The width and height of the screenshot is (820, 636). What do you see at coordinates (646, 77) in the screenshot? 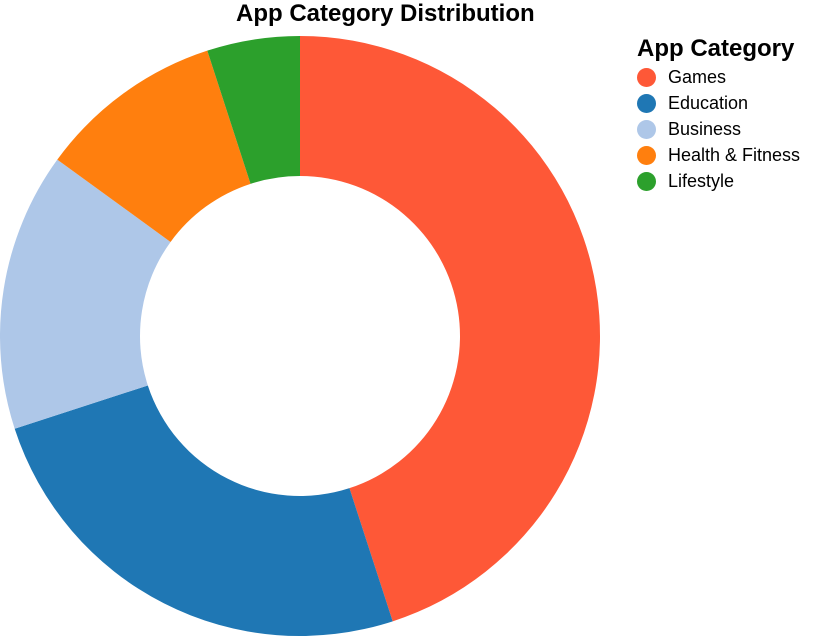
I see `legend-swatch-games` at bounding box center [646, 77].